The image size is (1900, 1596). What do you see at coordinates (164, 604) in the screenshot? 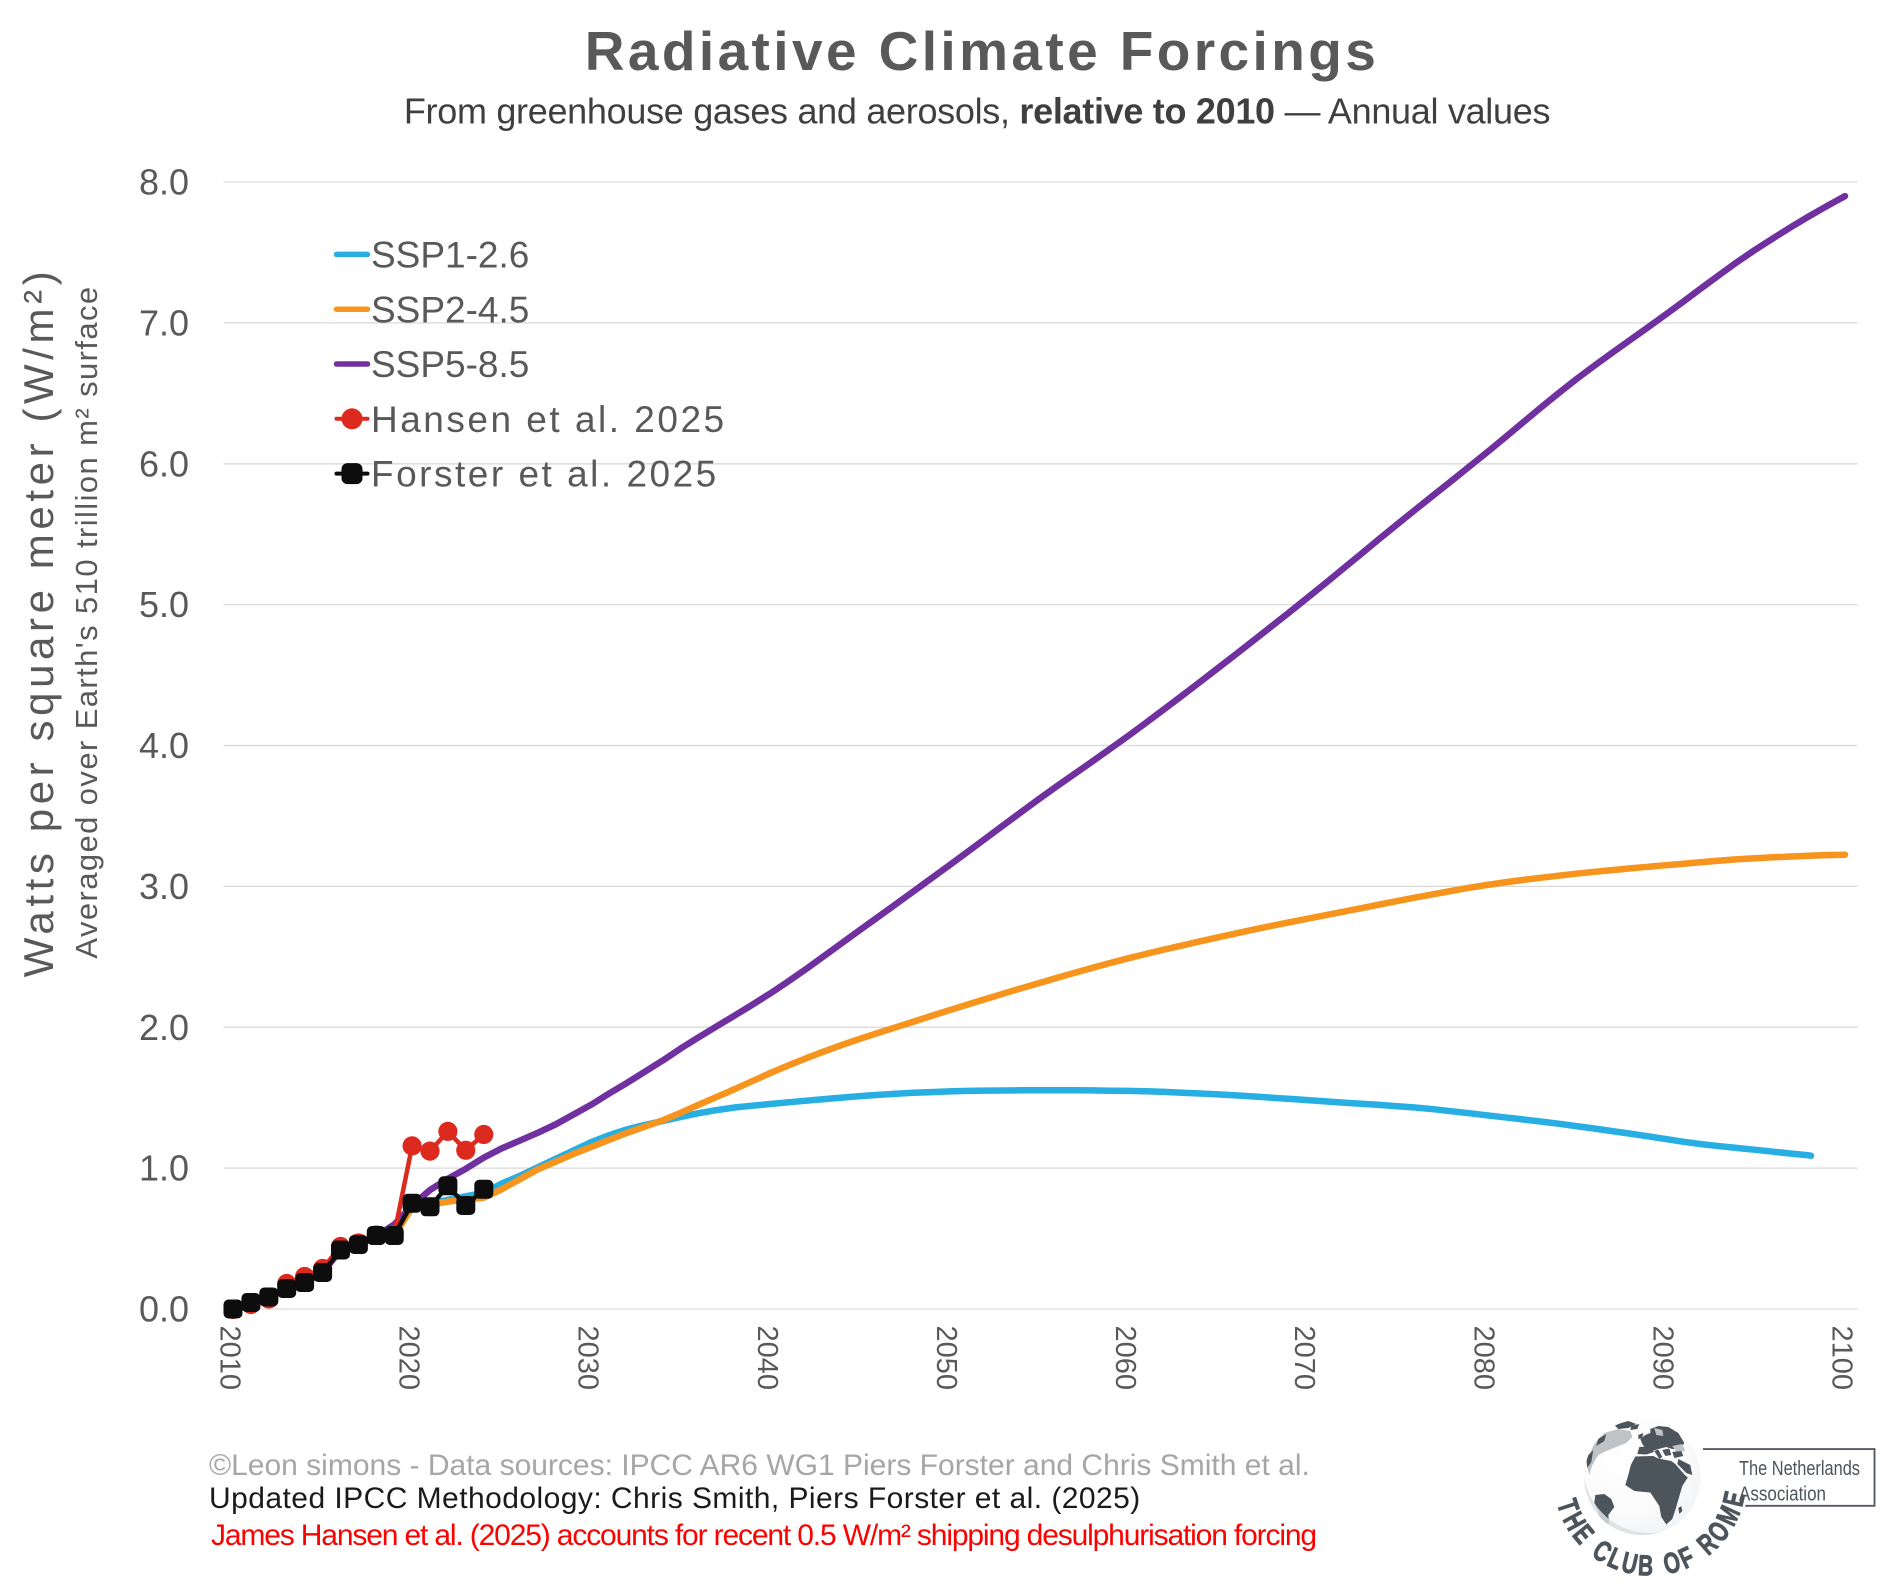
I see `svg-text: 5.0` at bounding box center [164, 604].